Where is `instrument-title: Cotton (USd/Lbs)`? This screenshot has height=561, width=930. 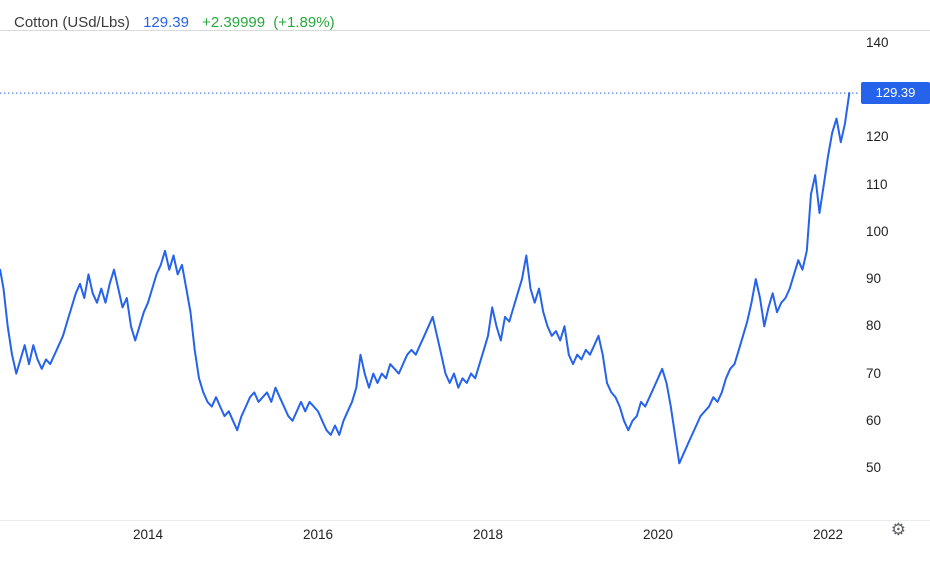
instrument-title: Cotton (USd/Lbs) is located at coordinates (72, 22).